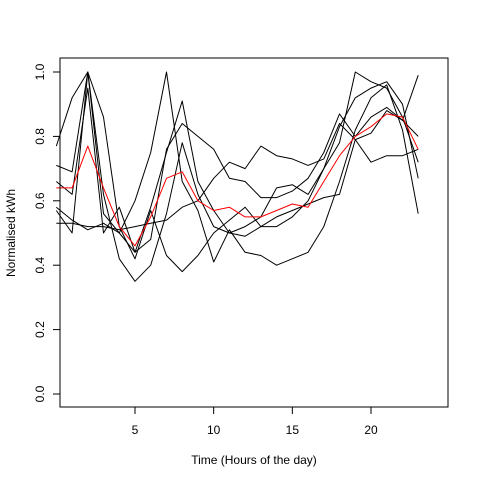  I want to click on x-tick-label: 15, so click(293, 430).